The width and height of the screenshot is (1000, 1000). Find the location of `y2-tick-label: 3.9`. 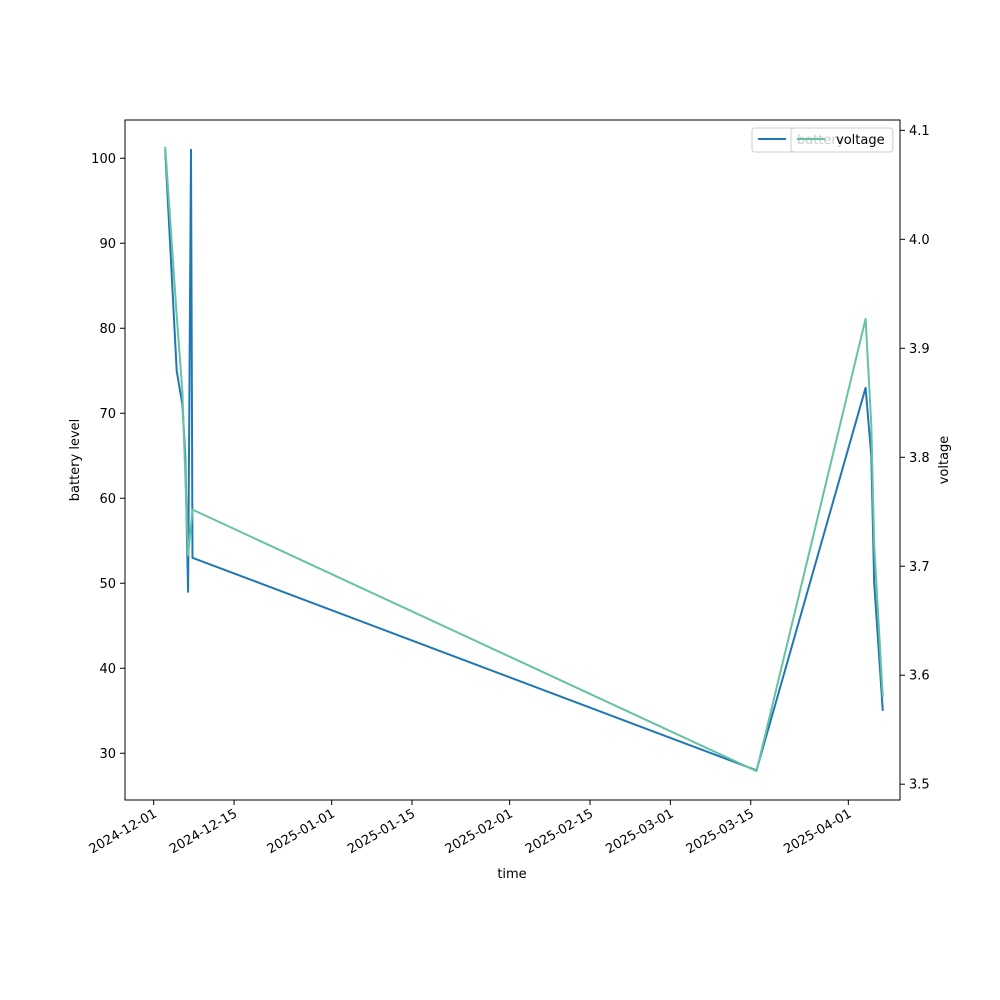

y2-tick-label: 3.9 is located at coordinates (919, 349).